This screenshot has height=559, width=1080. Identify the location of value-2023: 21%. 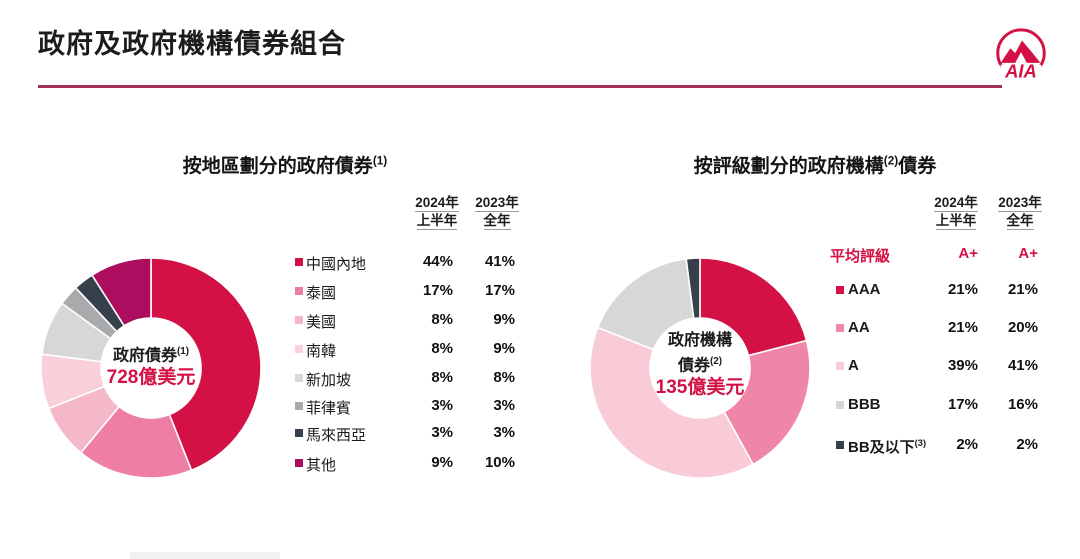
(1022, 289).